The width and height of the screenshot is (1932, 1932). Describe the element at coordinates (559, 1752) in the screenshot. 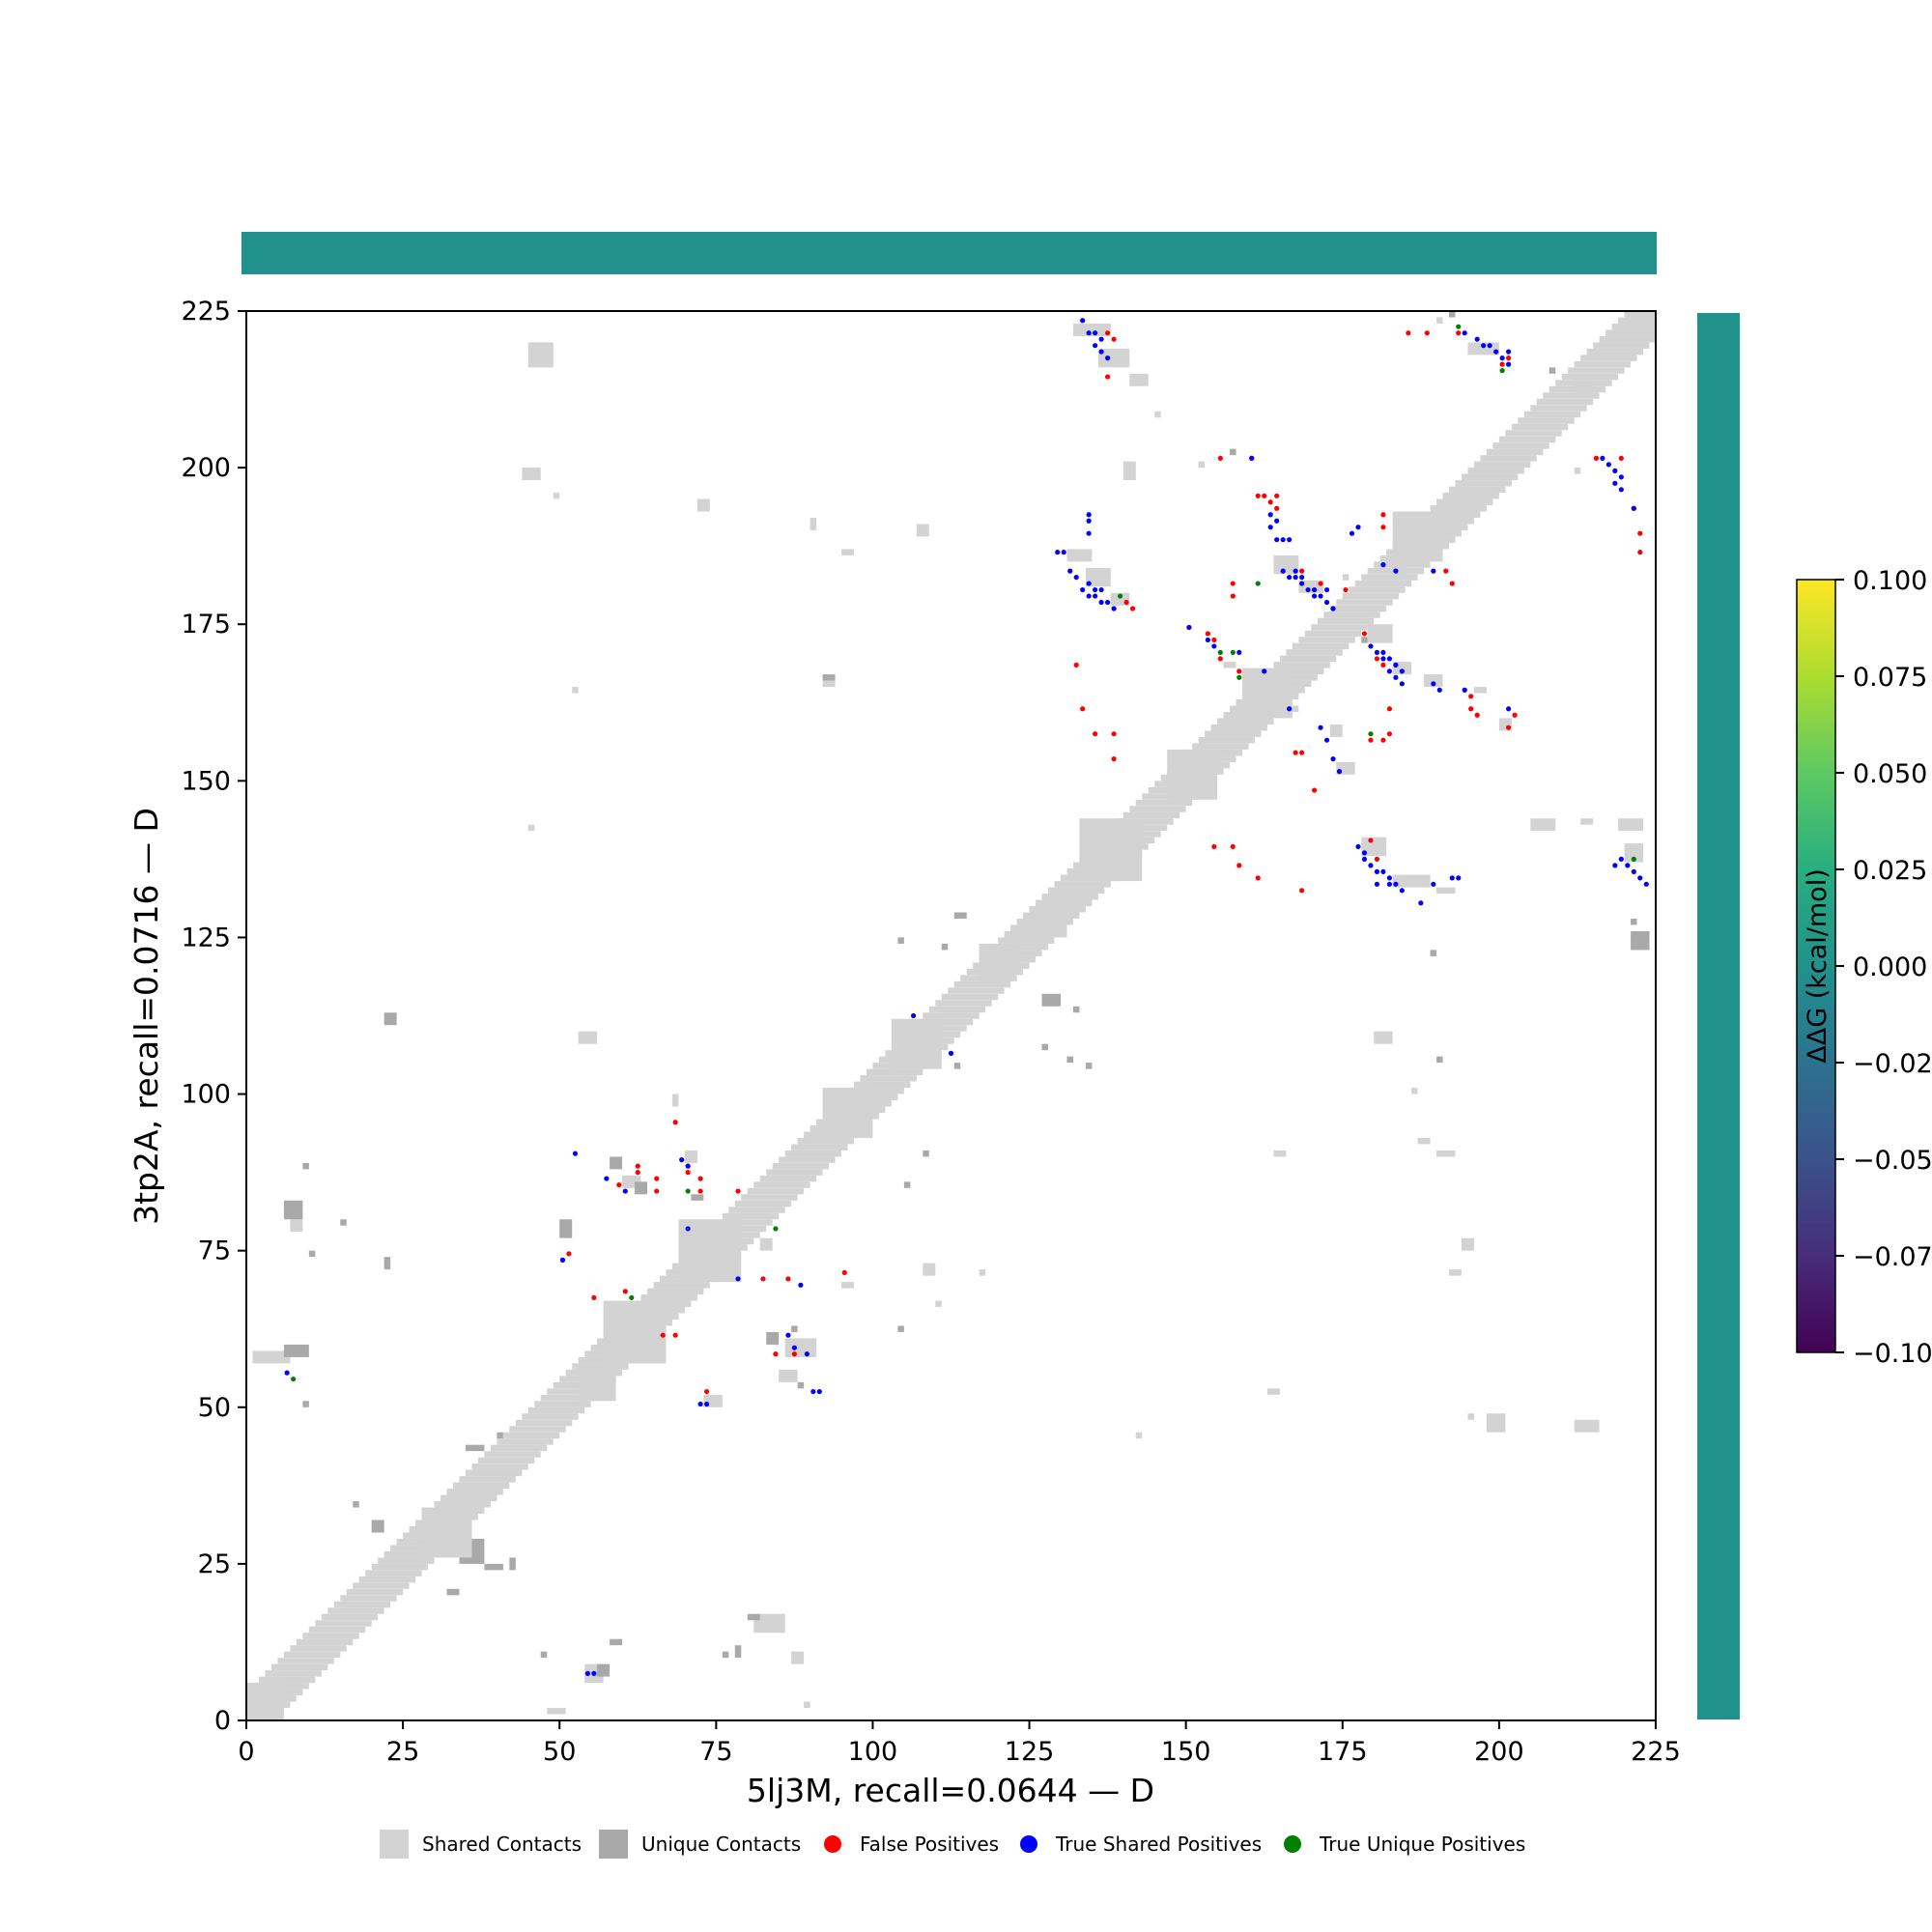

I see `x-tick-label: 50` at that location.